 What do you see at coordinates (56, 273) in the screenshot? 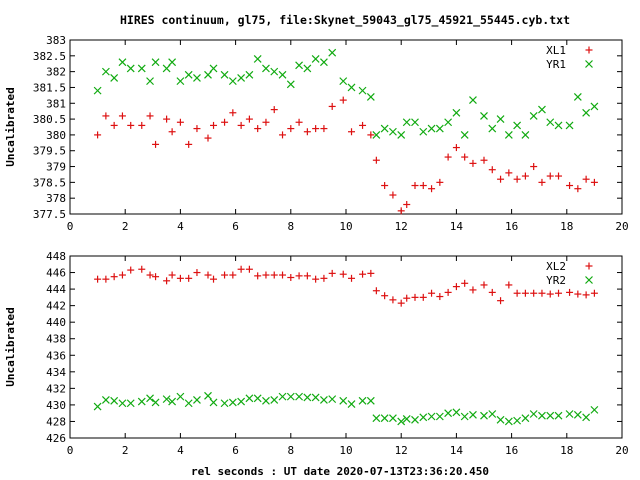
I see `y-tick-label: 446` at bounding box center [56, 273].